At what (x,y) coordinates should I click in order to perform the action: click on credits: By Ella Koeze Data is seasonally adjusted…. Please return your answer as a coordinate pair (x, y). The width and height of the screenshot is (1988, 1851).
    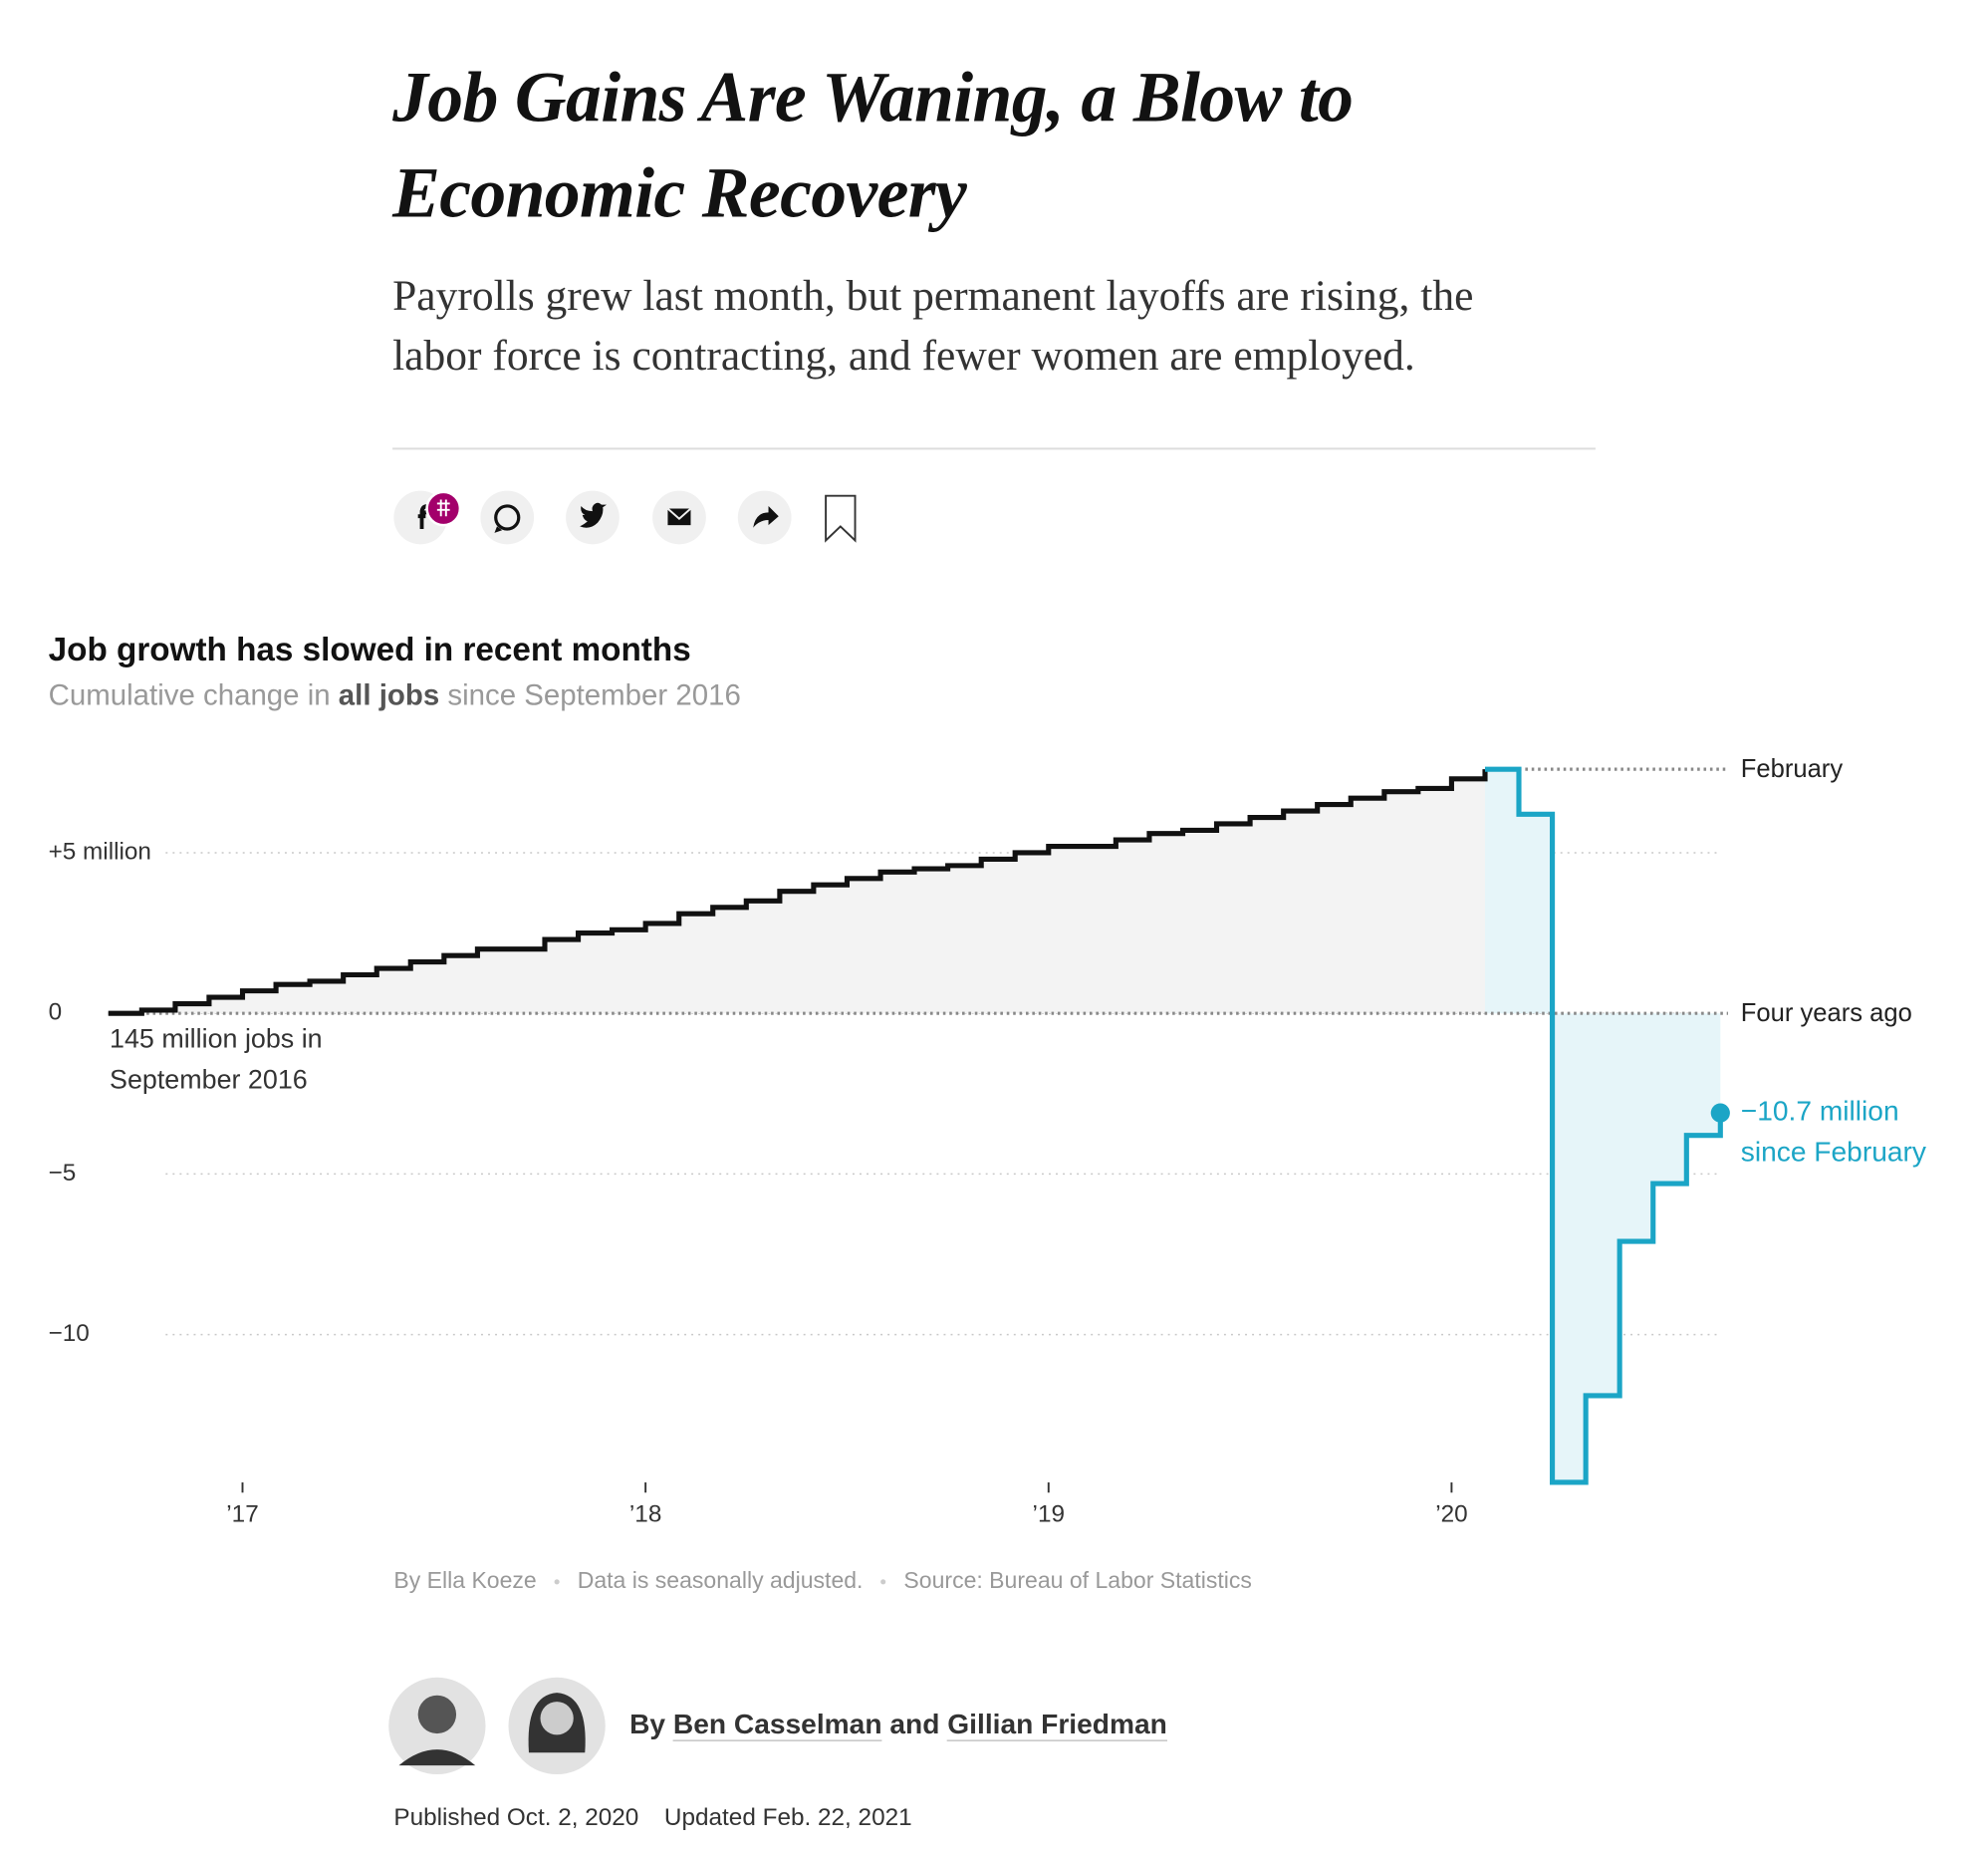
    Looking at the image, I should click on (823, 1581).